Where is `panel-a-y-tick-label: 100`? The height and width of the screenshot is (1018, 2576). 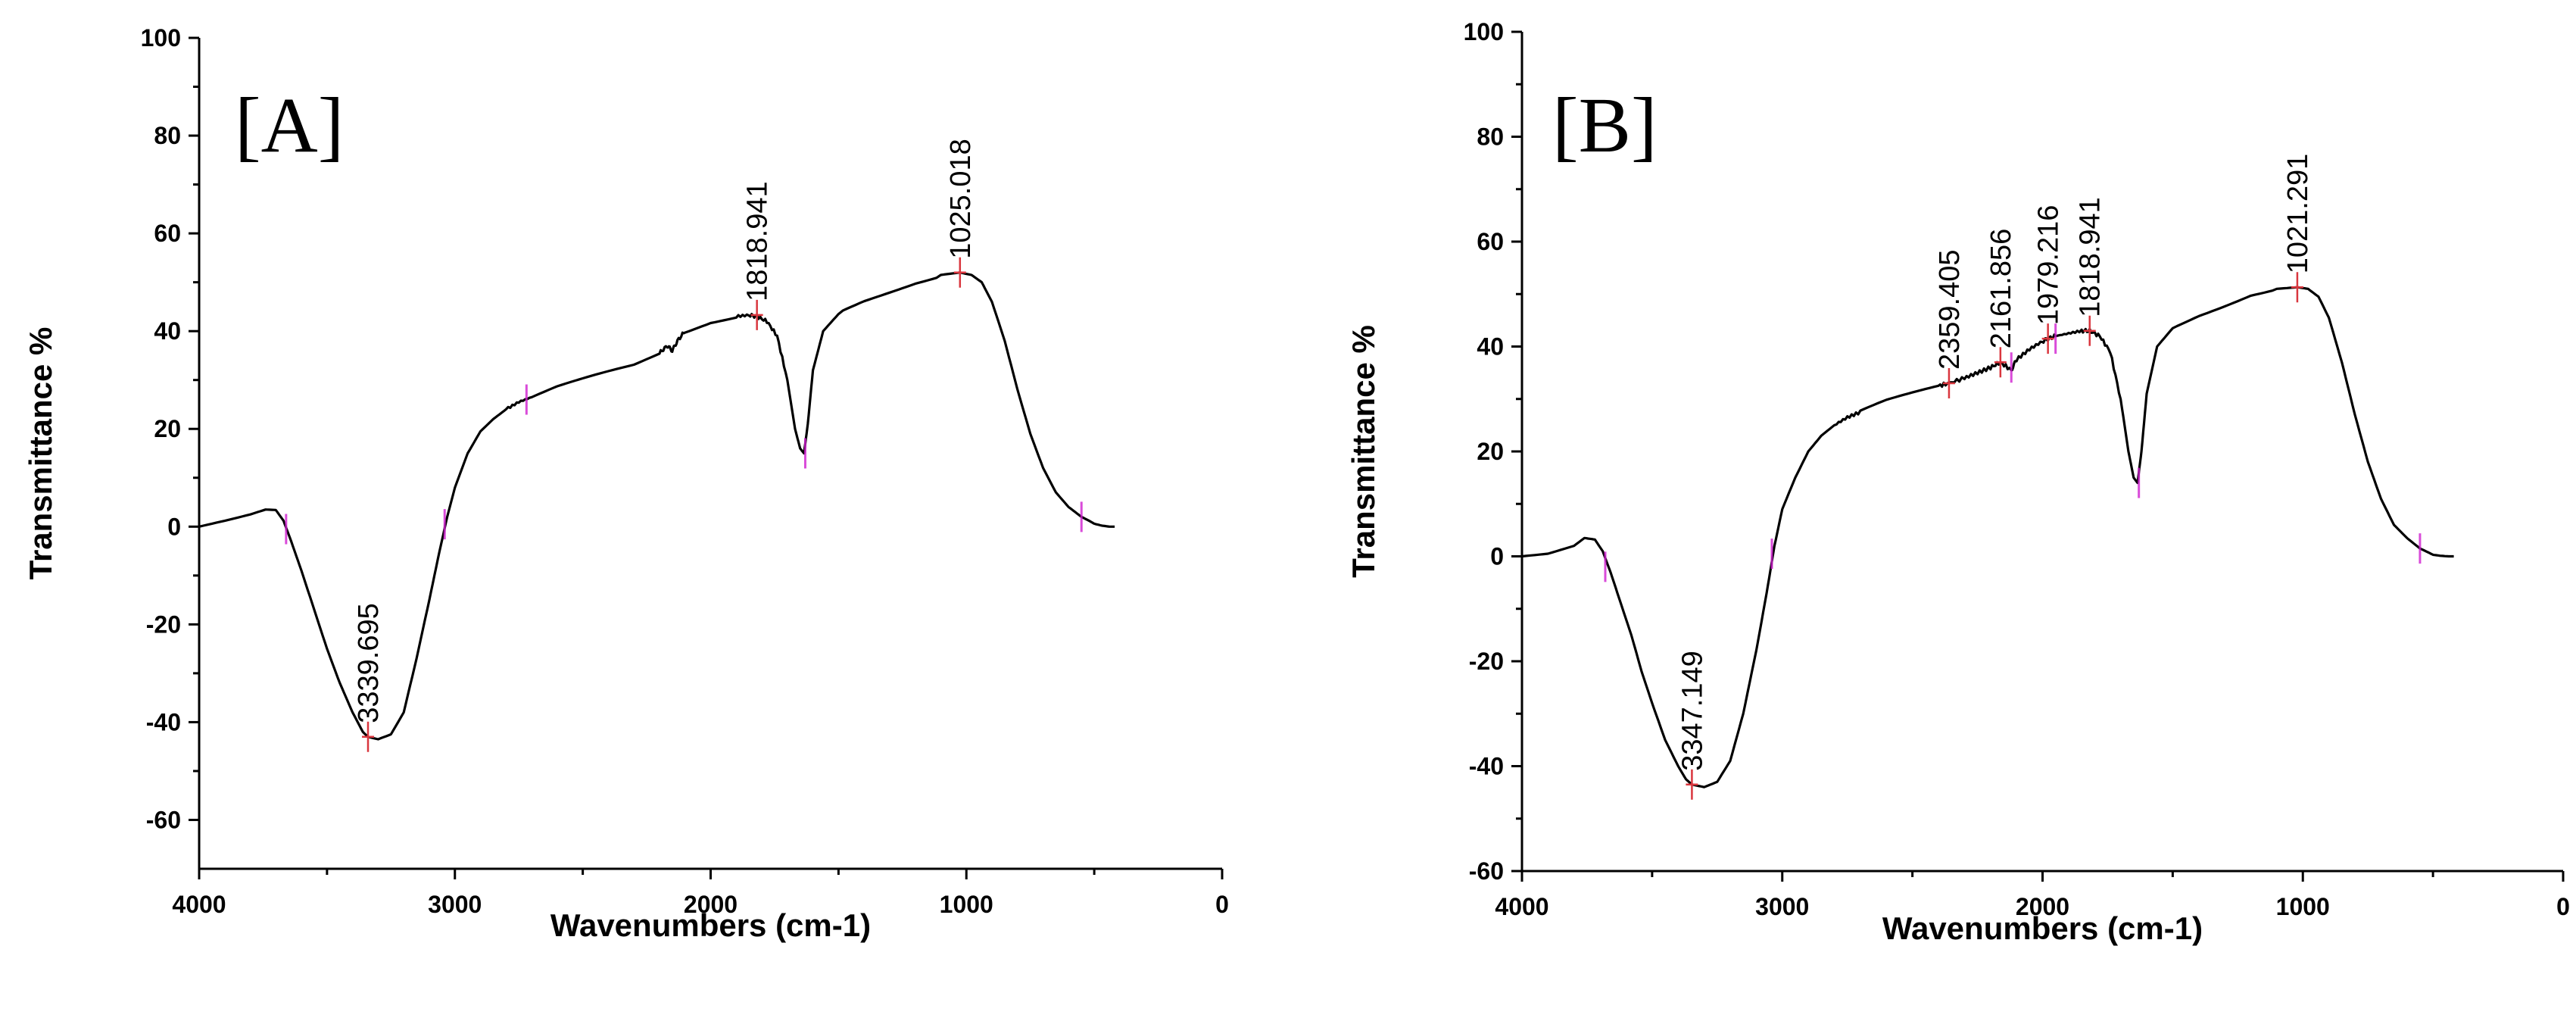
panel-a-y-tick-label: 100 is located at coordinates (161, 38).